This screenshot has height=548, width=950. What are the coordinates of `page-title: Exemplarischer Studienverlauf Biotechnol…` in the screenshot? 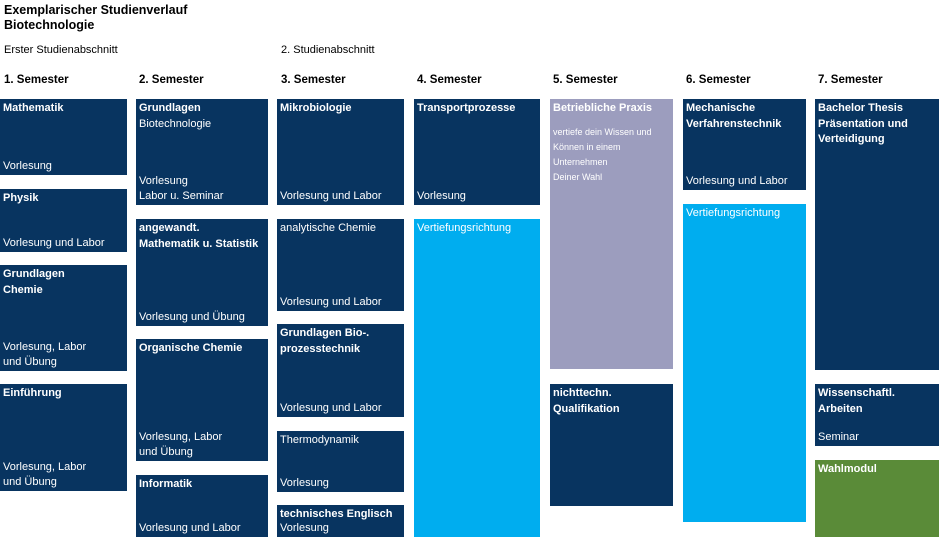 It's located at (95, 18).